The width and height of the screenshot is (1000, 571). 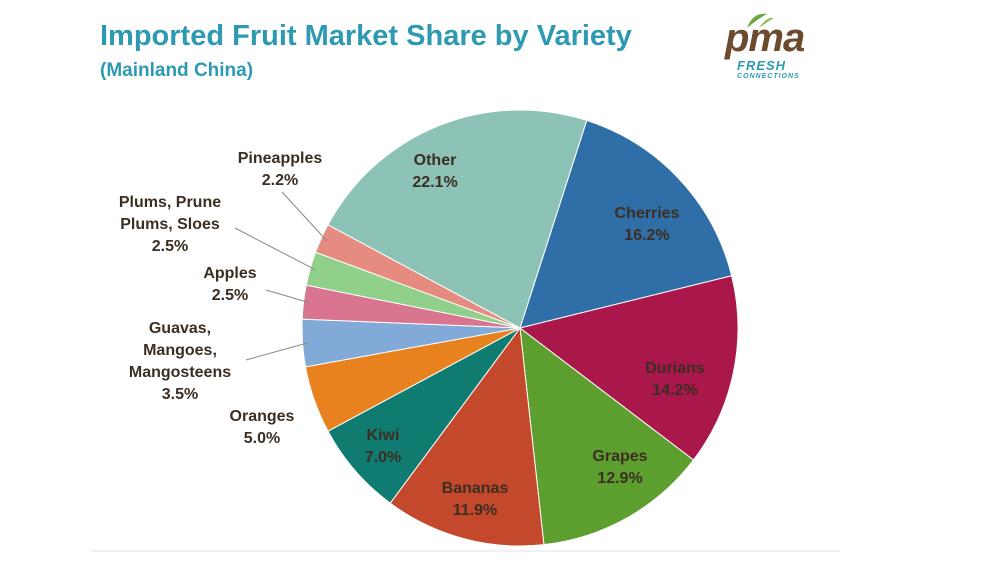 What do you see at coordinates (435, 182) in the screenshot?
I see `value-label: 22.1%` at bounding box center [435, 182].